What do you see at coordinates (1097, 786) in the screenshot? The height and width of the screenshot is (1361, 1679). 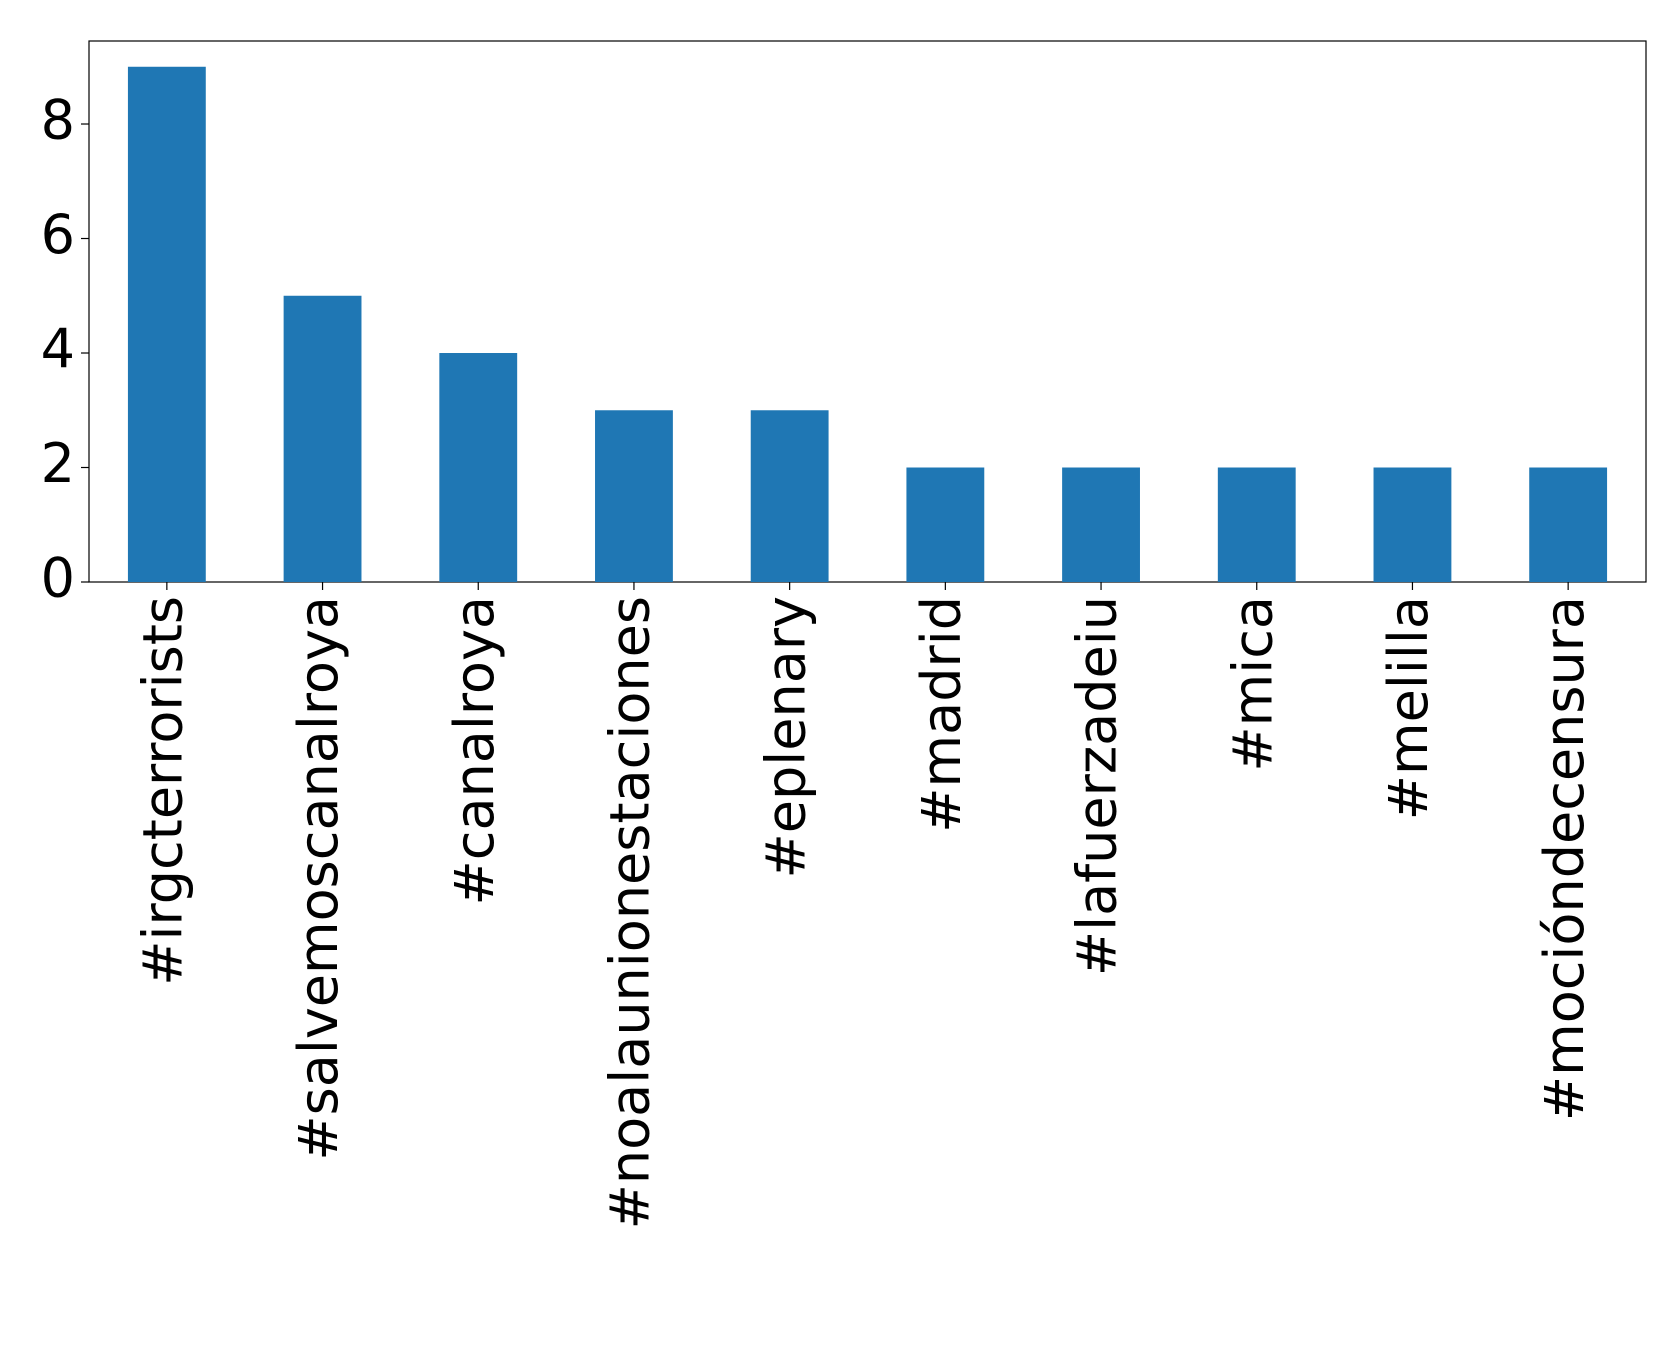 I see `x-tick-label: #lafuerzadeiu` at bounding box center [1097, 786].